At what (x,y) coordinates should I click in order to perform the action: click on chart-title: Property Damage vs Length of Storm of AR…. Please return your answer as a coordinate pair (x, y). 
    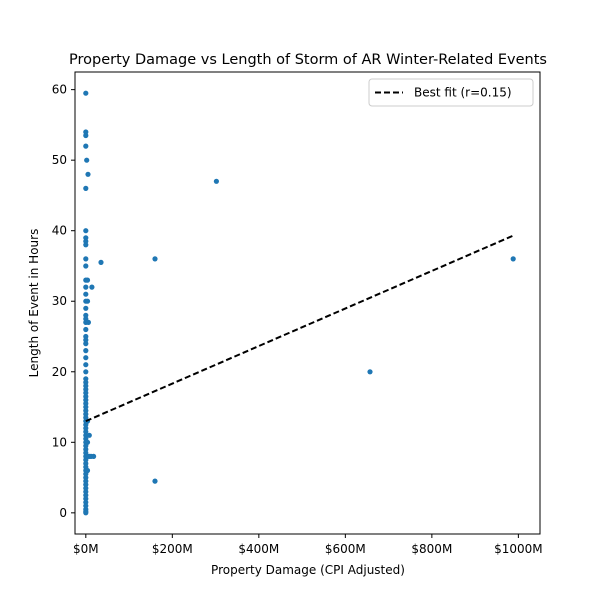
    Looking at the image, I should click on (308, 60).